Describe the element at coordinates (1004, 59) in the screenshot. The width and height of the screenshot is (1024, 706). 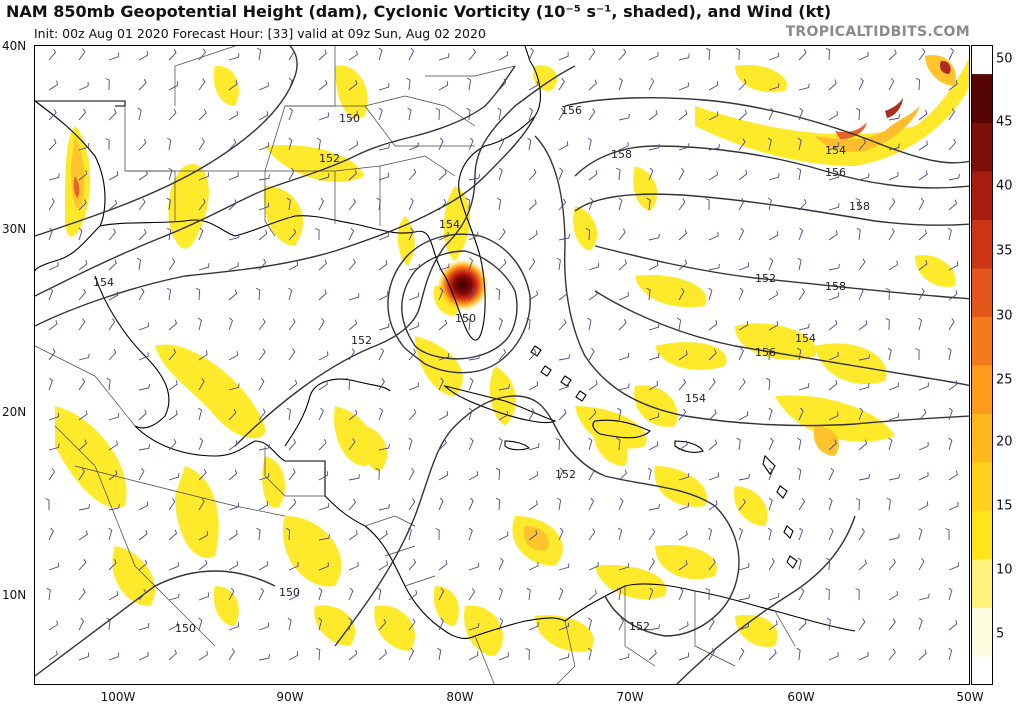
I see `colorbar-label-50: 50` at that location.